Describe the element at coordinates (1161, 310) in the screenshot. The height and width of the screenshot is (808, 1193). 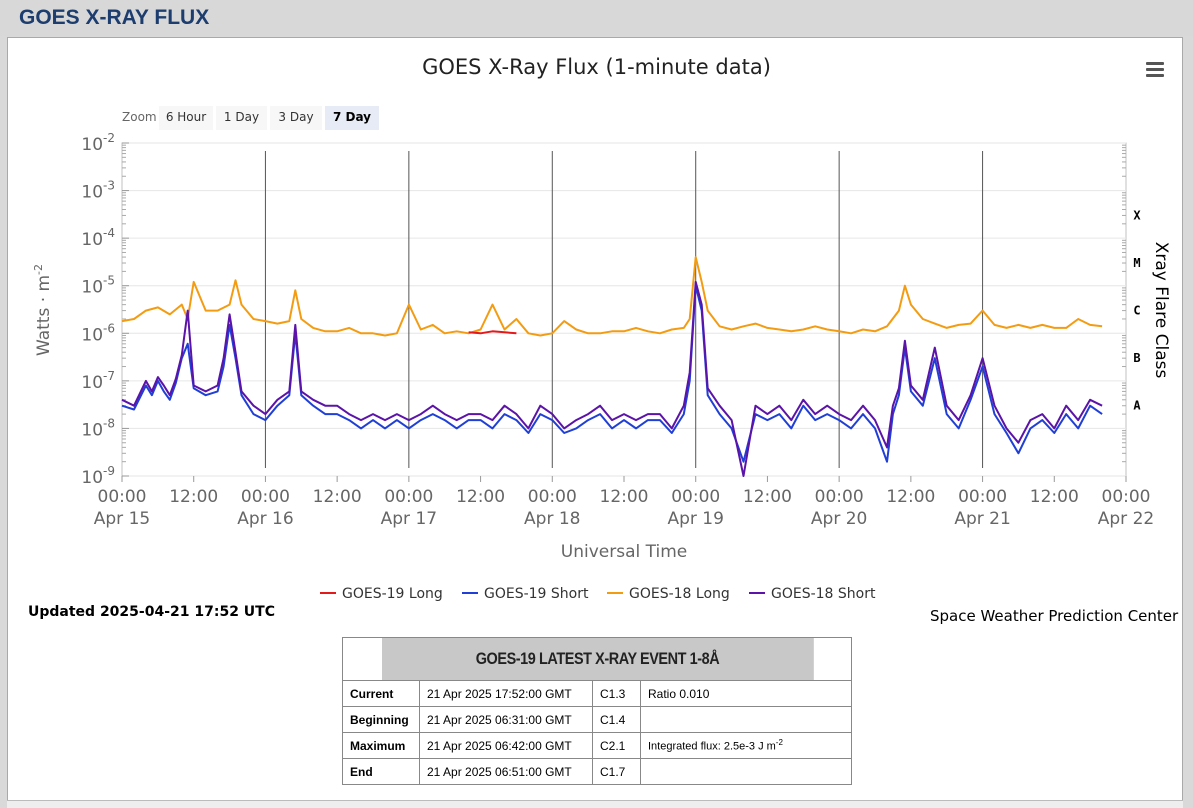
I see `right-axis-label: Xray Flare Class` at that location.